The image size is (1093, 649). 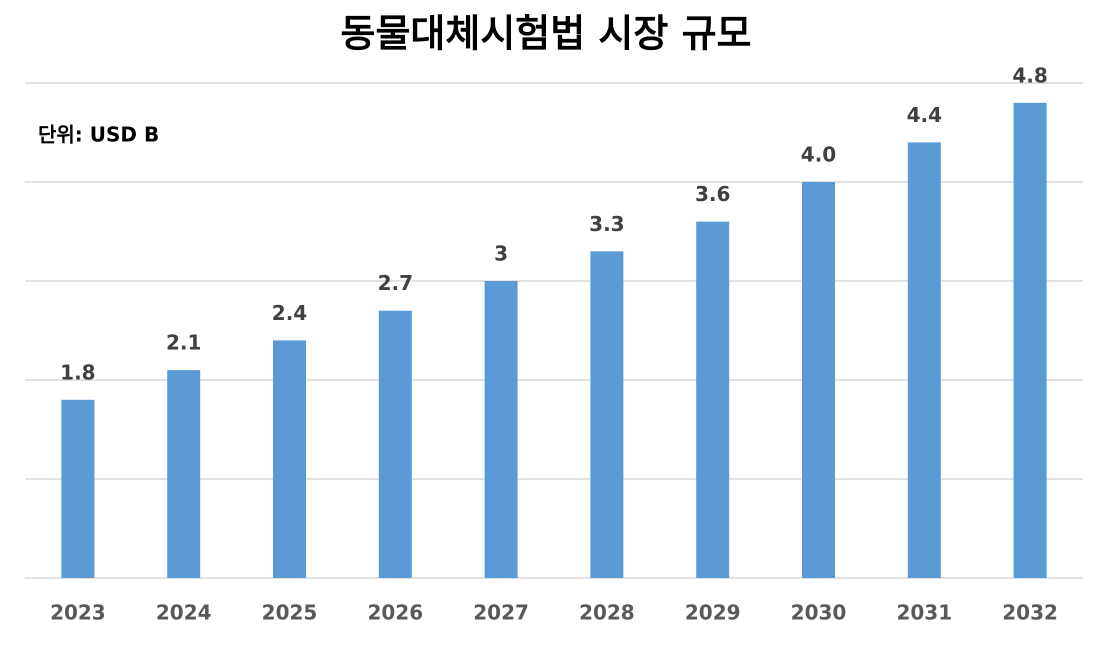 What do you see at coordinates (713, 613) in the screenshot?
I see `x-tick-label: 2029` at bounding box center [713, 613].